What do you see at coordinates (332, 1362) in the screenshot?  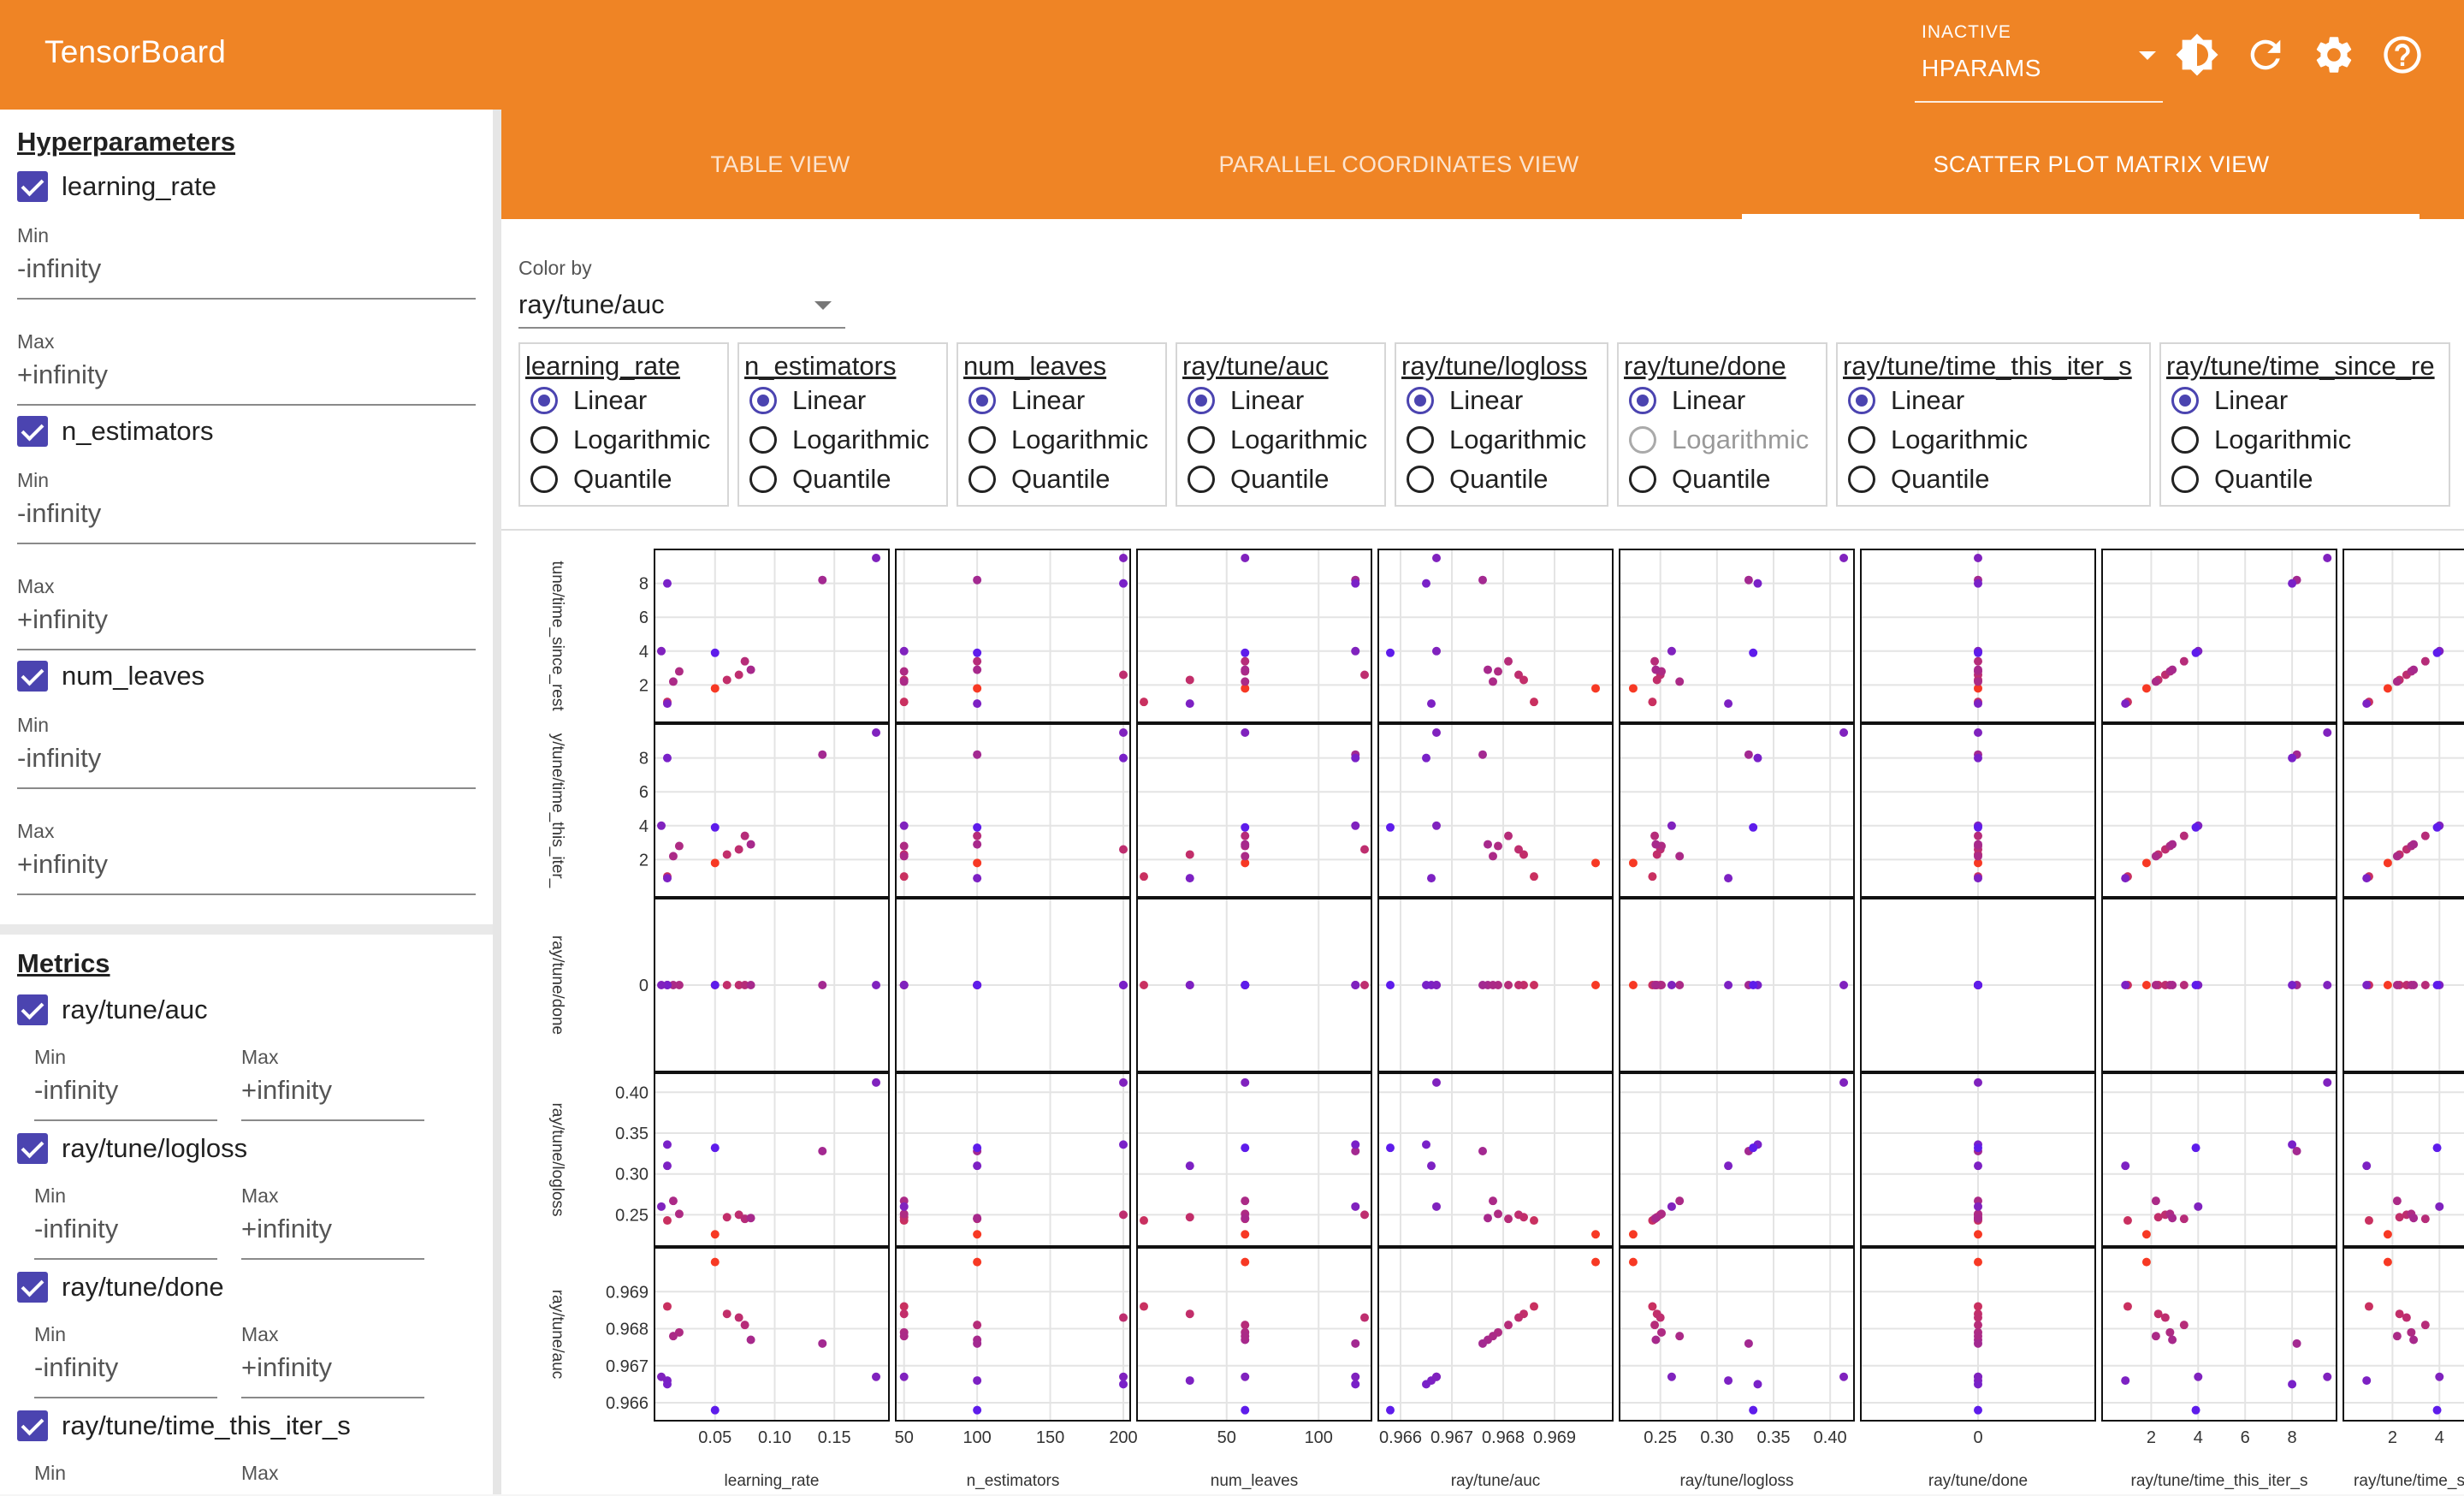 I see `done-max-field: Max +infinity` at bounding box center [332, 1362].